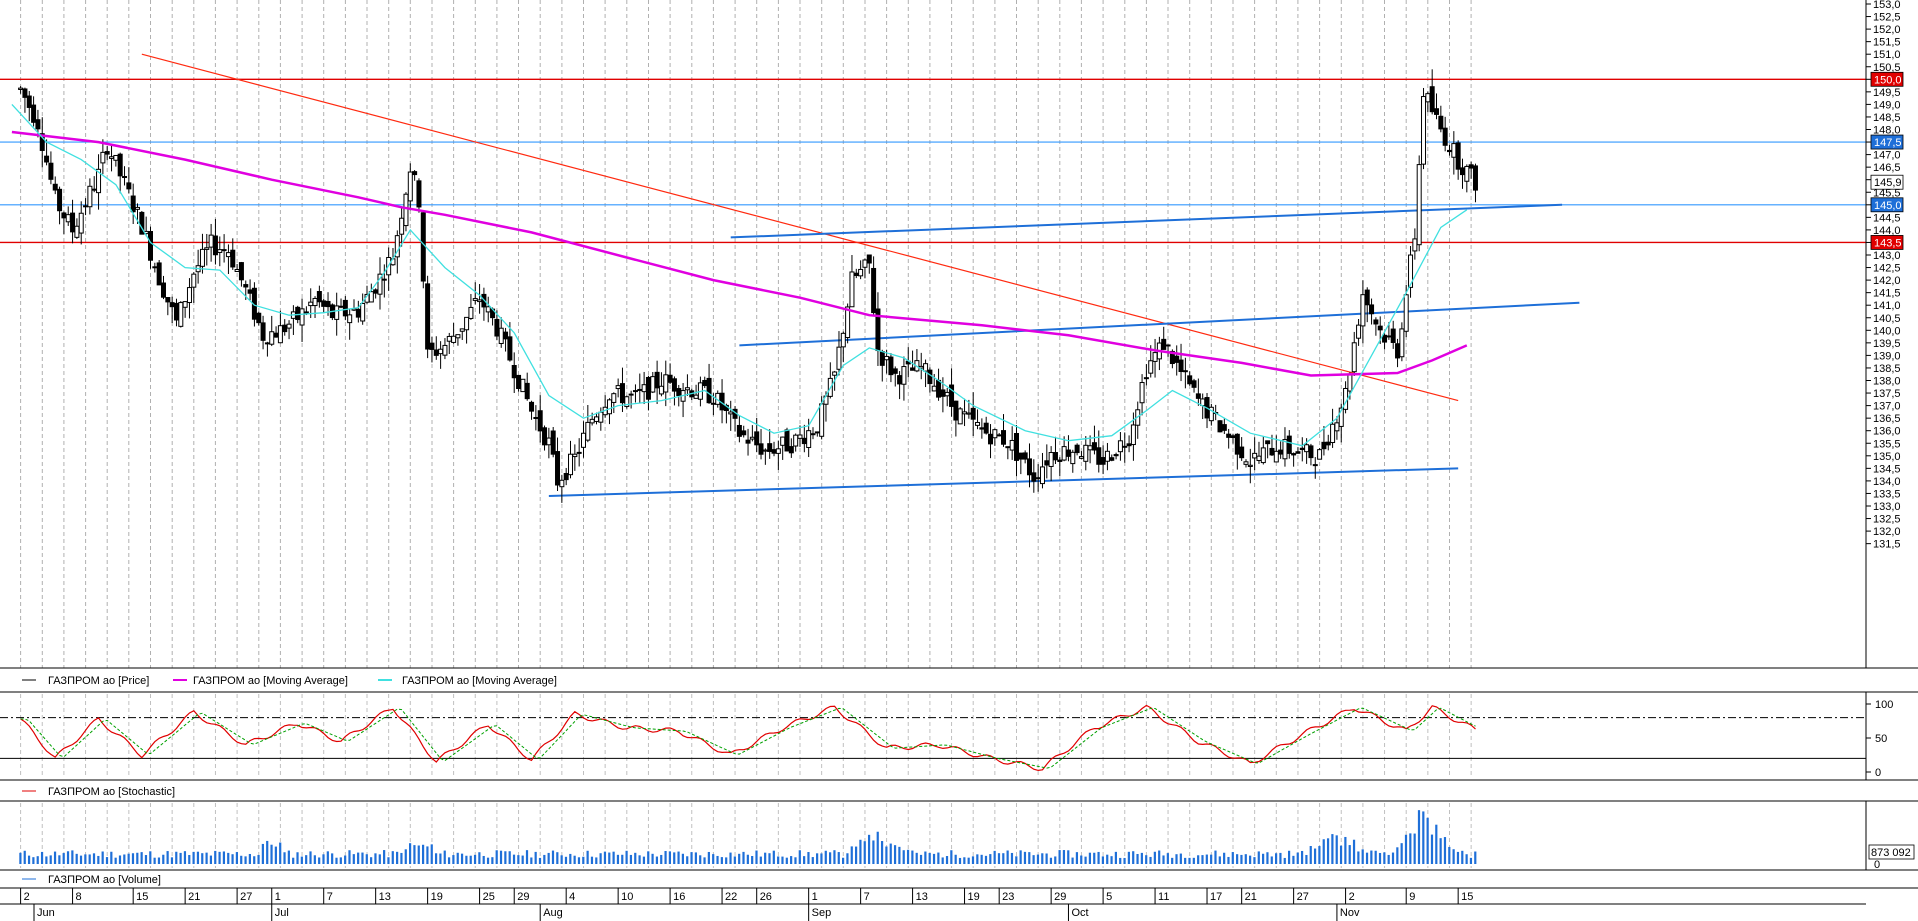  Describe the element at coordinates (1887, 182) in the screenshot. I see `price-tag: 145,9` at that location.